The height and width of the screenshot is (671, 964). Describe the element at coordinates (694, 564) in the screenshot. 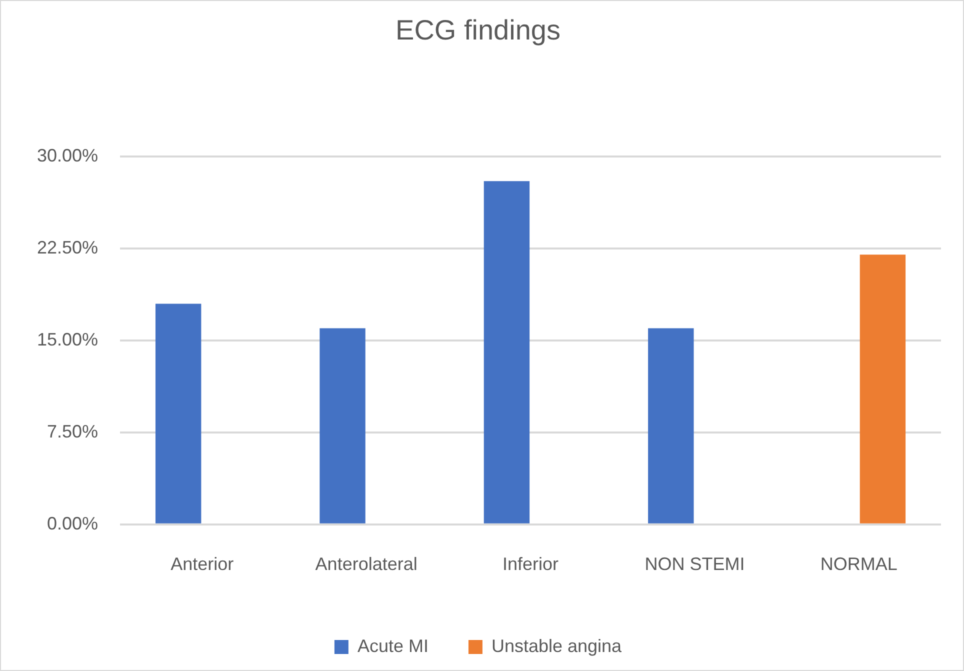

I see `x-tick-label: NON STEMI` at that location.